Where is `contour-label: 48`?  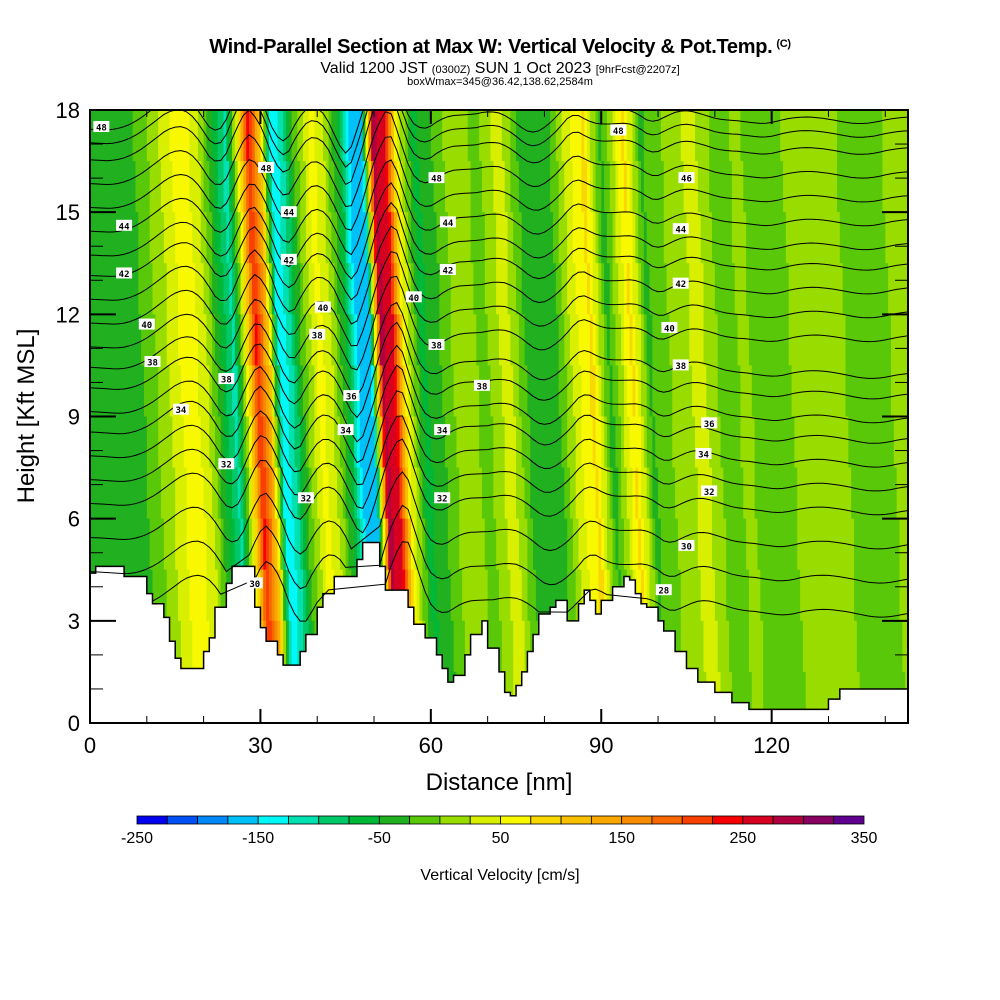 contour-label: 48 is located at coordinates (618, 130).